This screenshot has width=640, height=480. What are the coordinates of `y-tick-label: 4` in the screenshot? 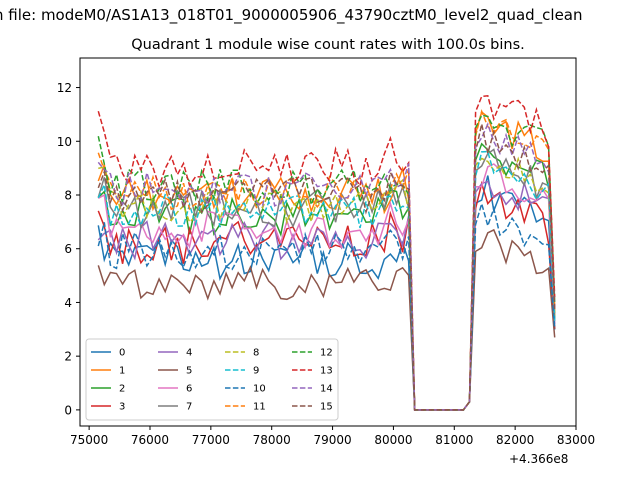 It's located at (68, 303).